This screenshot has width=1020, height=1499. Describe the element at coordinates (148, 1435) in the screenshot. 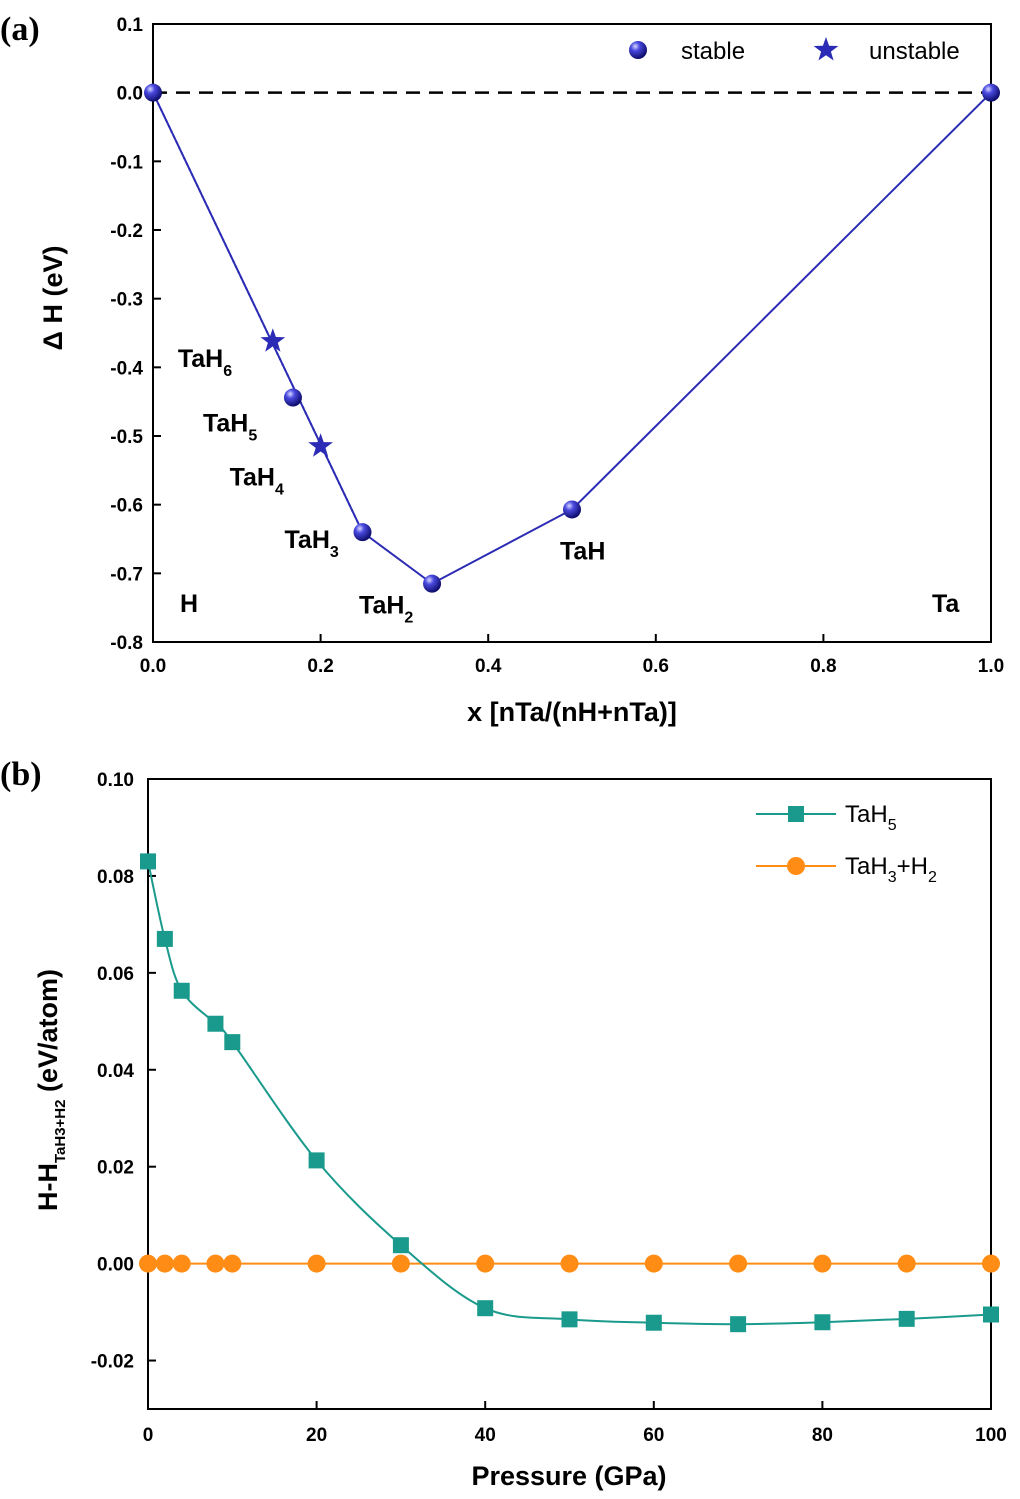

I see `x-tick-label: 0` at that location.